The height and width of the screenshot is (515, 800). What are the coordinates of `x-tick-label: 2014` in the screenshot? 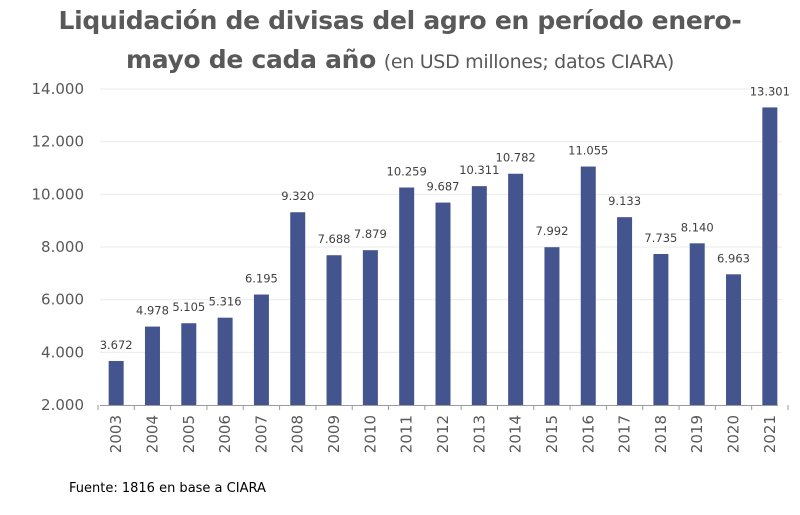 It's located at (516, 434).